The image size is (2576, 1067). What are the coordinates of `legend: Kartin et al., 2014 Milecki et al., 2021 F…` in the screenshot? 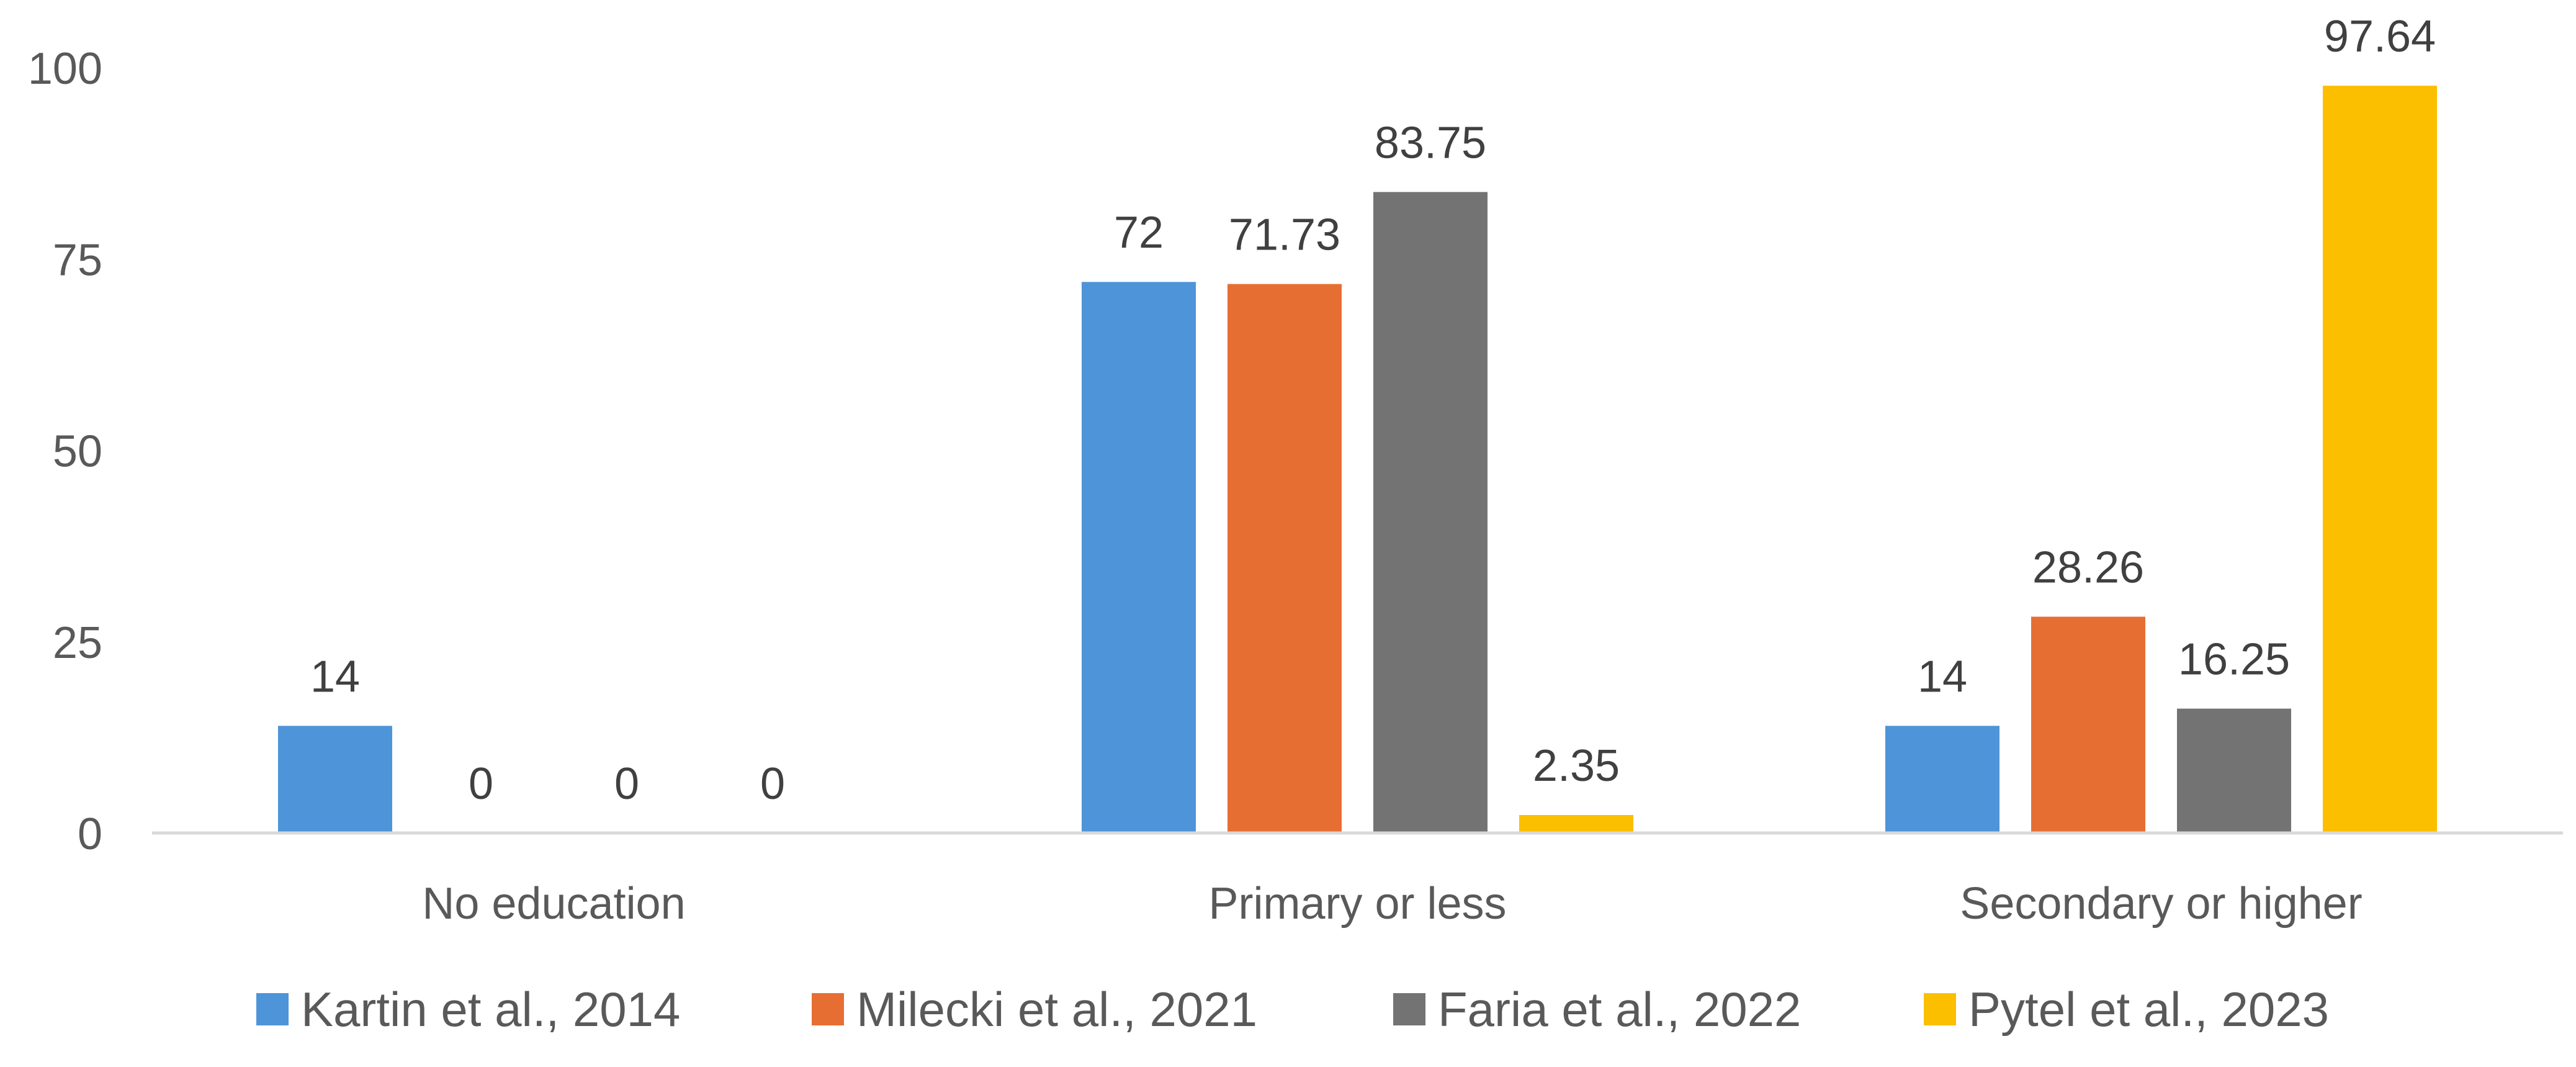 It's located at (1293, 1009).